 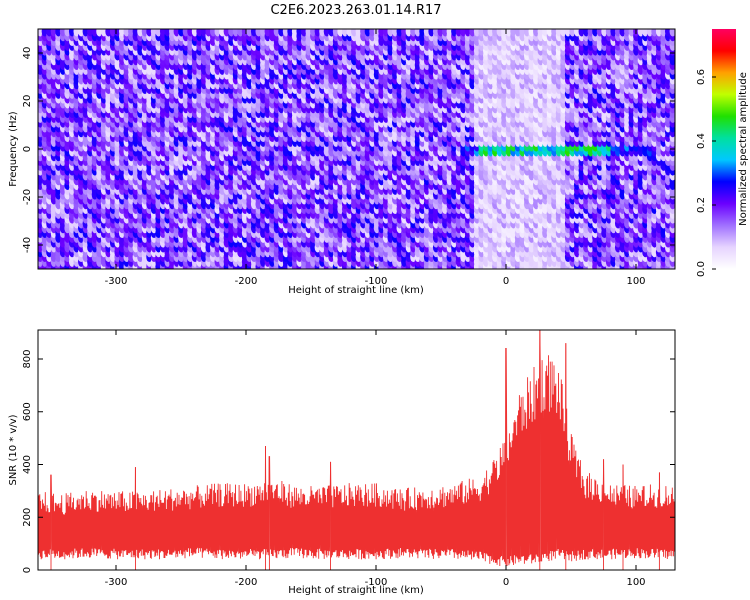 I want to click on figure-title: C2E6.2023.263.01.14.R17, so click(x=355, y=10).